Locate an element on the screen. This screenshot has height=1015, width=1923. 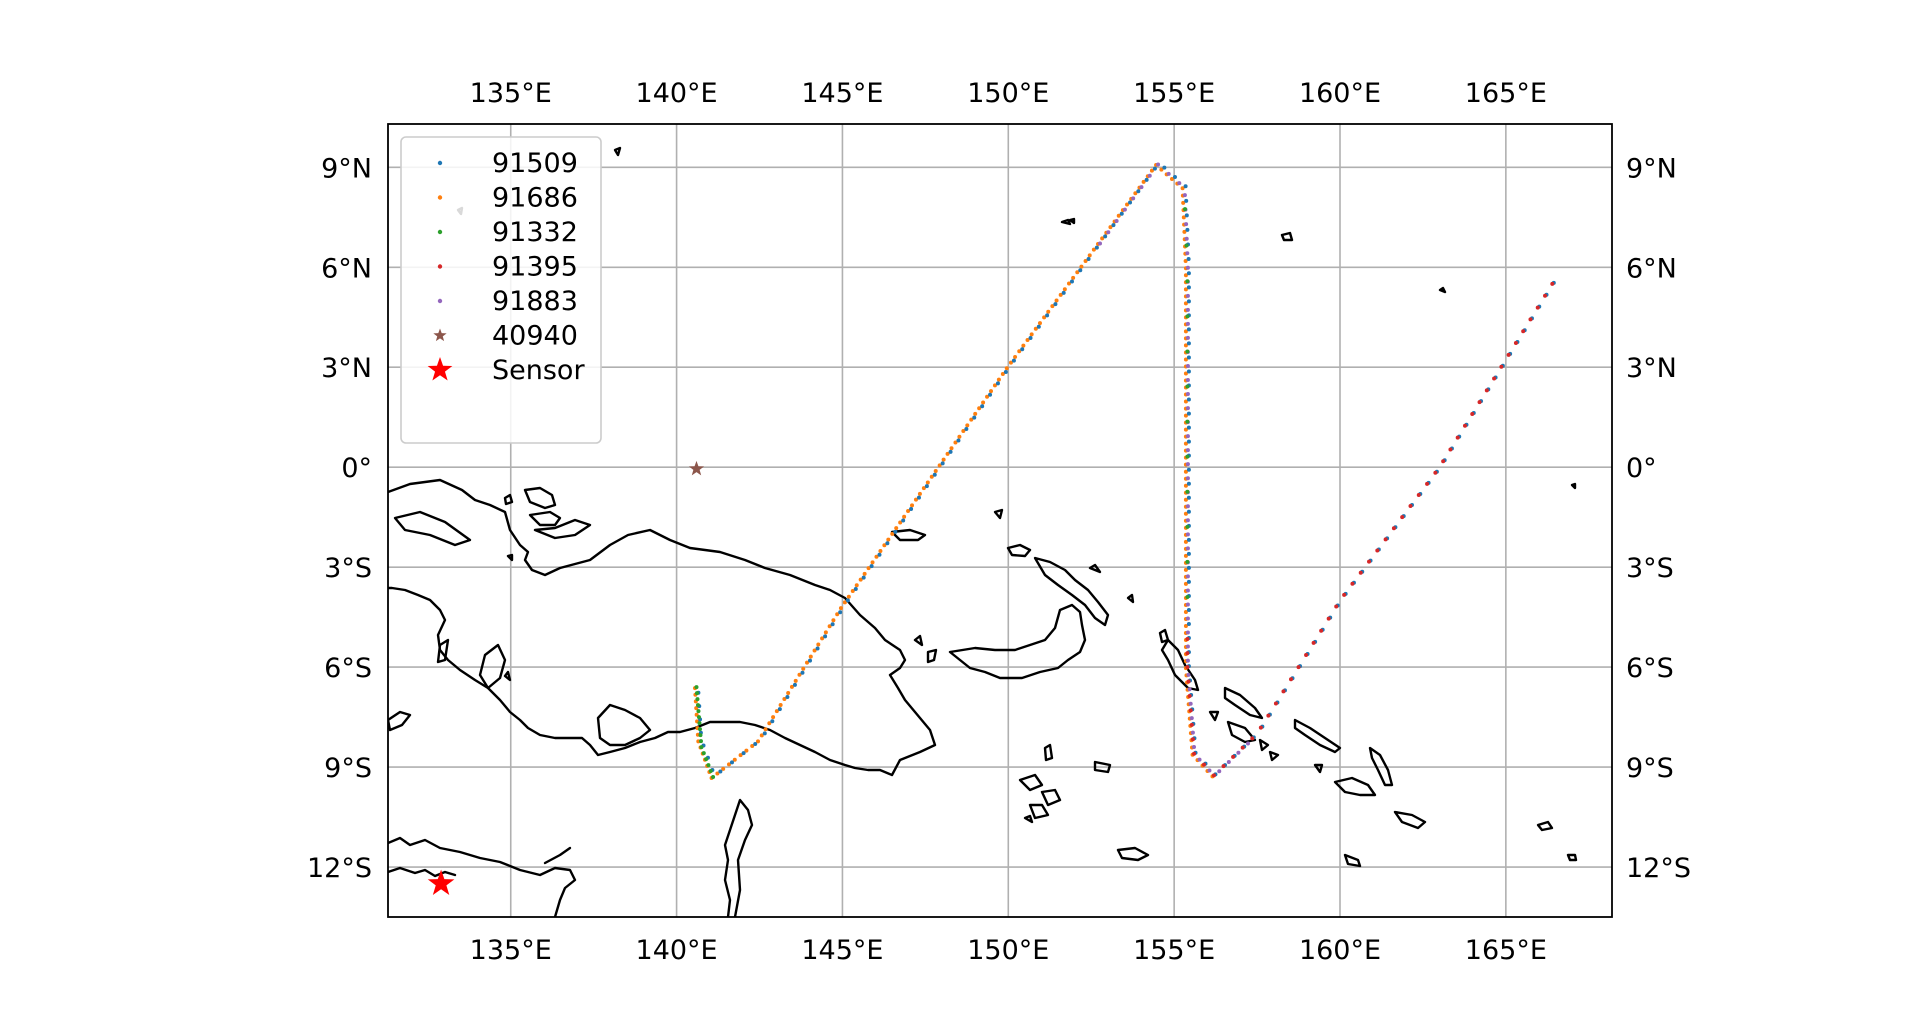
x-tick-label: 165°E is located at coordinates (1506, 950).